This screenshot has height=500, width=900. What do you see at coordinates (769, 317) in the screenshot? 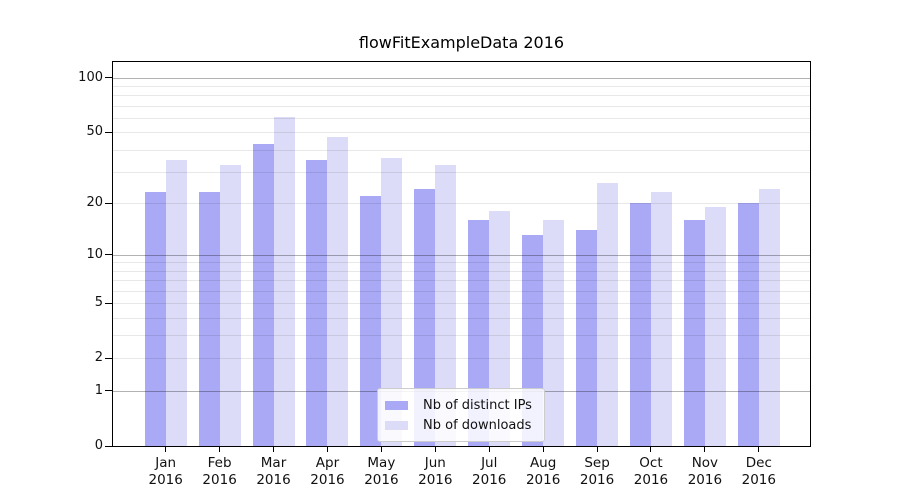
I see `bar-dec-downloads` at bounding box center [769, 317].